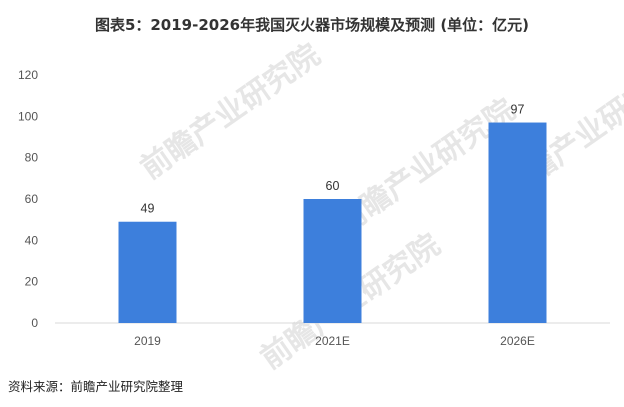 This screenshot has height=407, width=624. What do you see at coordinates (32, 282) in the screenshot?
I see `y-tick-label: 20` at bounding box center [32, 282].